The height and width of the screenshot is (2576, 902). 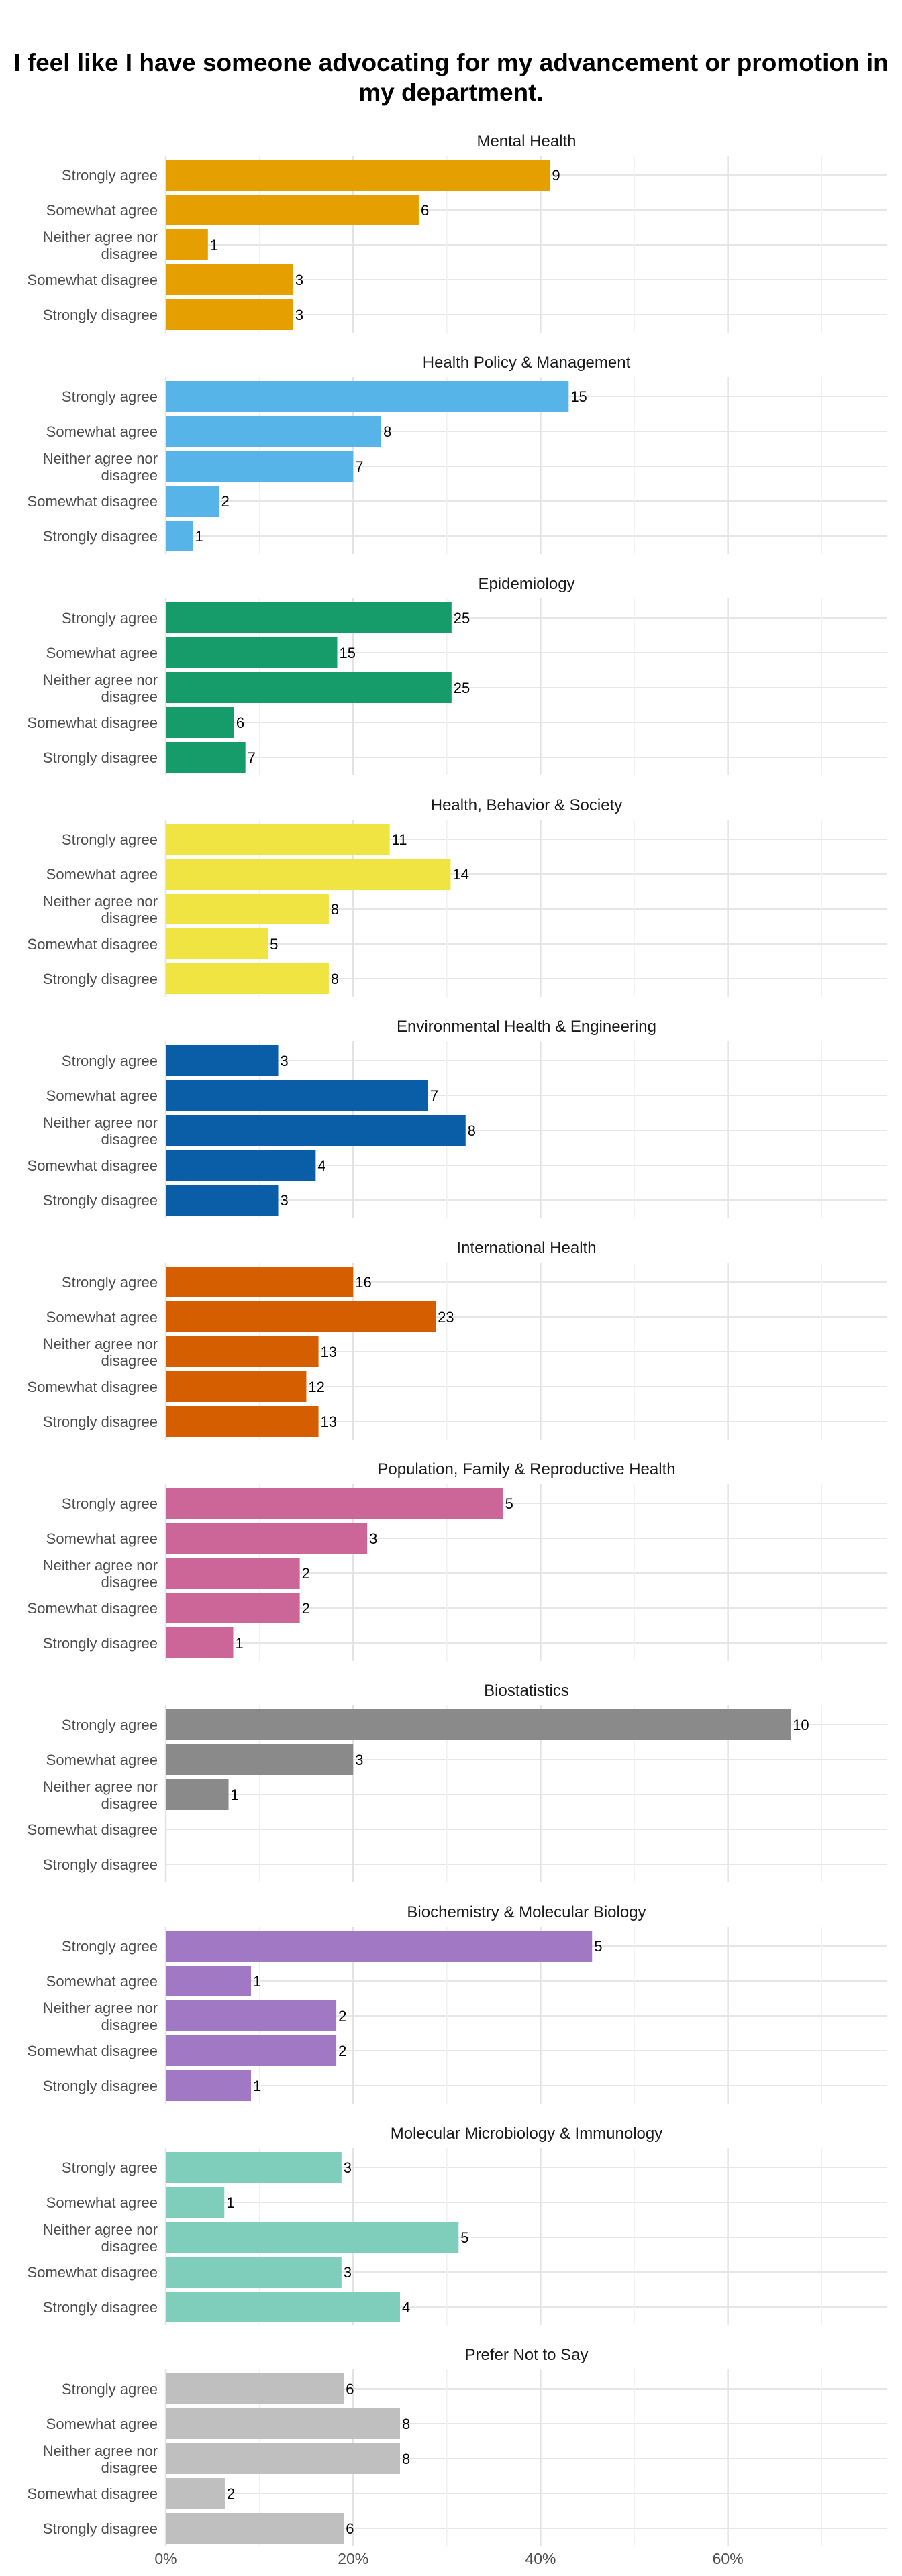 What do you see at coordinates (526, 805) in the screenshot?
I see `panel-title: Health, Behavior & Society` at bounding box center [526, 805].